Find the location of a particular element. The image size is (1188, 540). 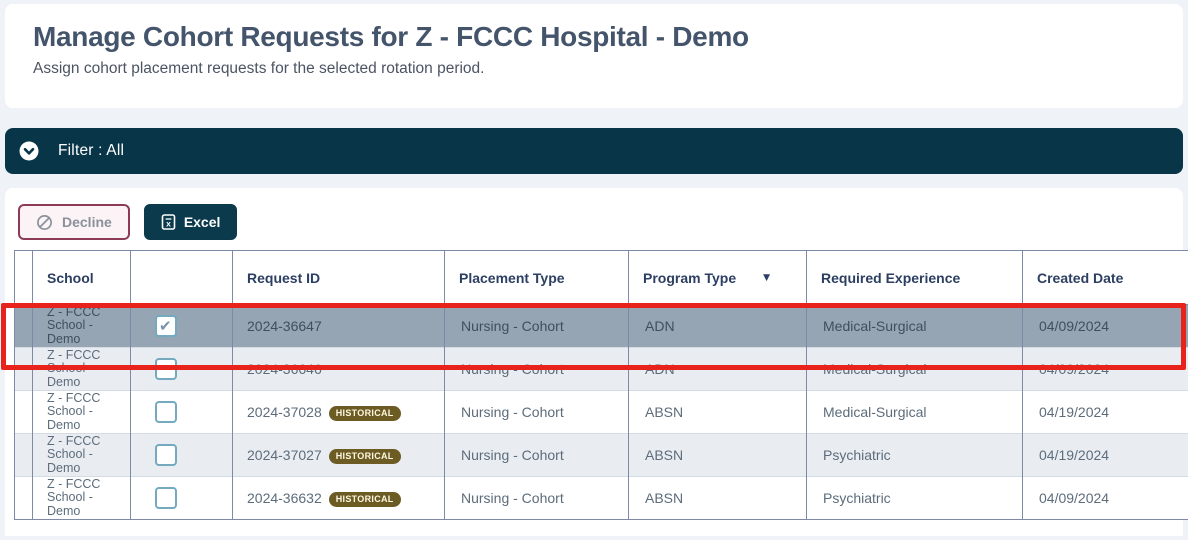

excel-file-icon: x is located at coordinates (168, 222).